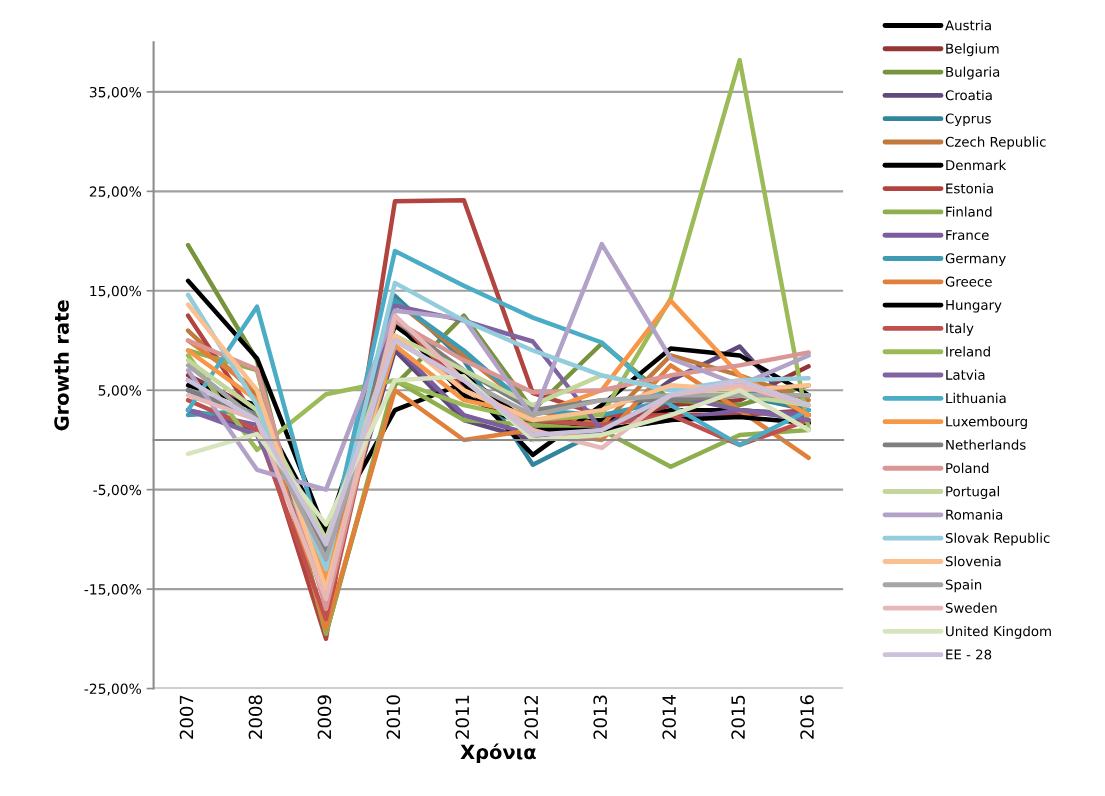 Image resolution: width=1105 pixels, height=796 pixels. Describe the element at coordinates (531, 717) in the screenshot. I see `x-tick-label: 2012` at that location.